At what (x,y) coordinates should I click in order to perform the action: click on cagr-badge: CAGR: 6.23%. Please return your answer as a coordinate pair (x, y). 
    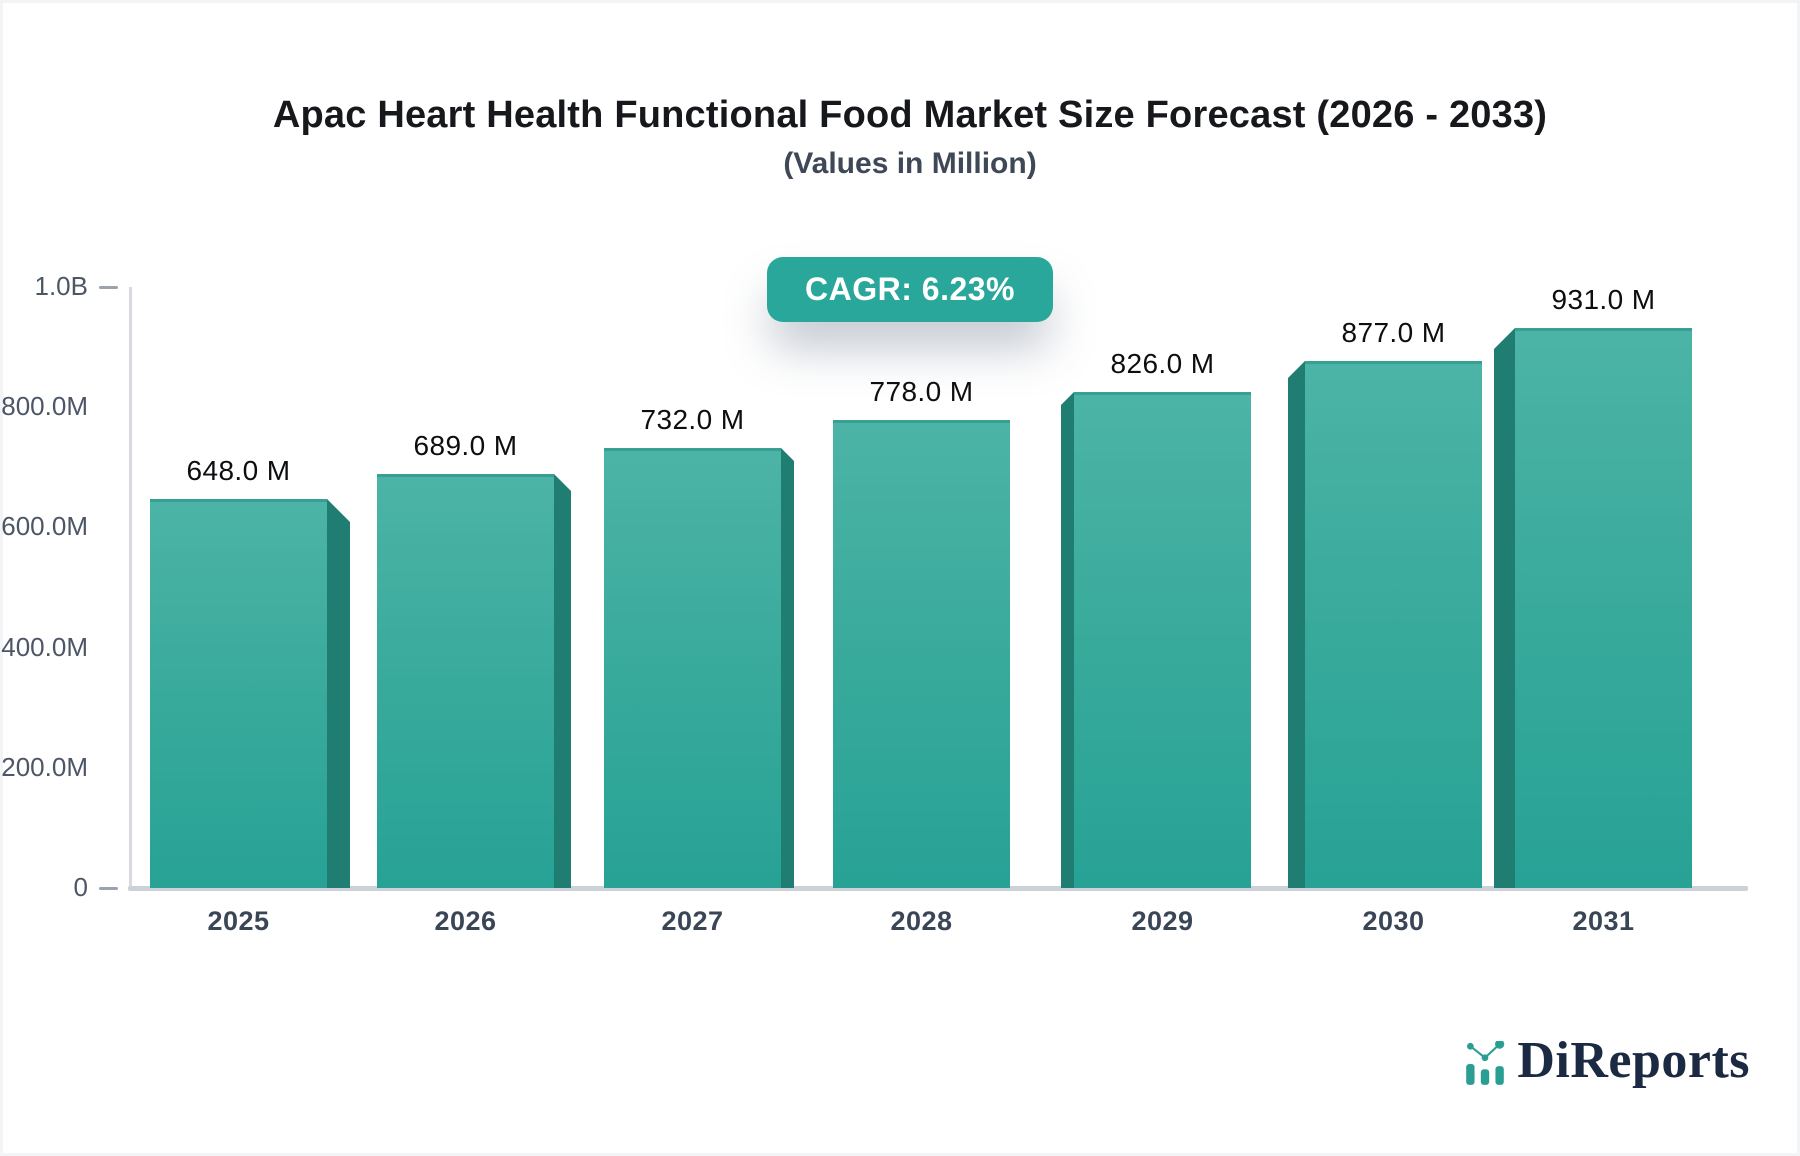
    Looking at the image, I should click on (910, 289).